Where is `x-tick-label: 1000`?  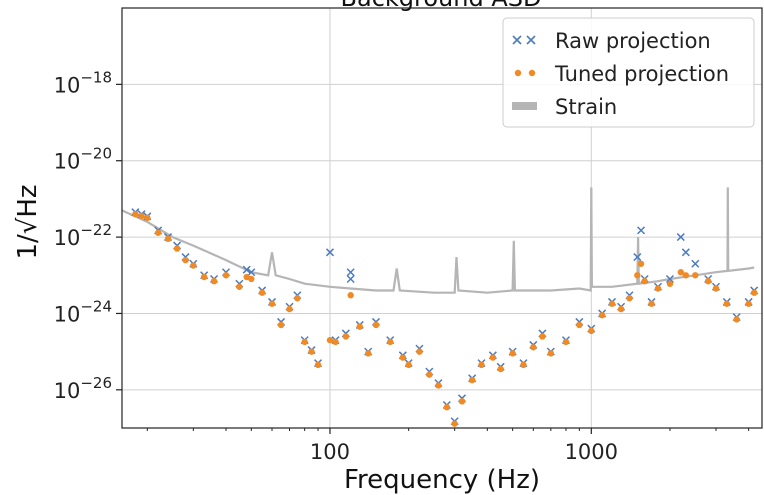
x-tick-label: 1000 is located at coordinates (591, 452).